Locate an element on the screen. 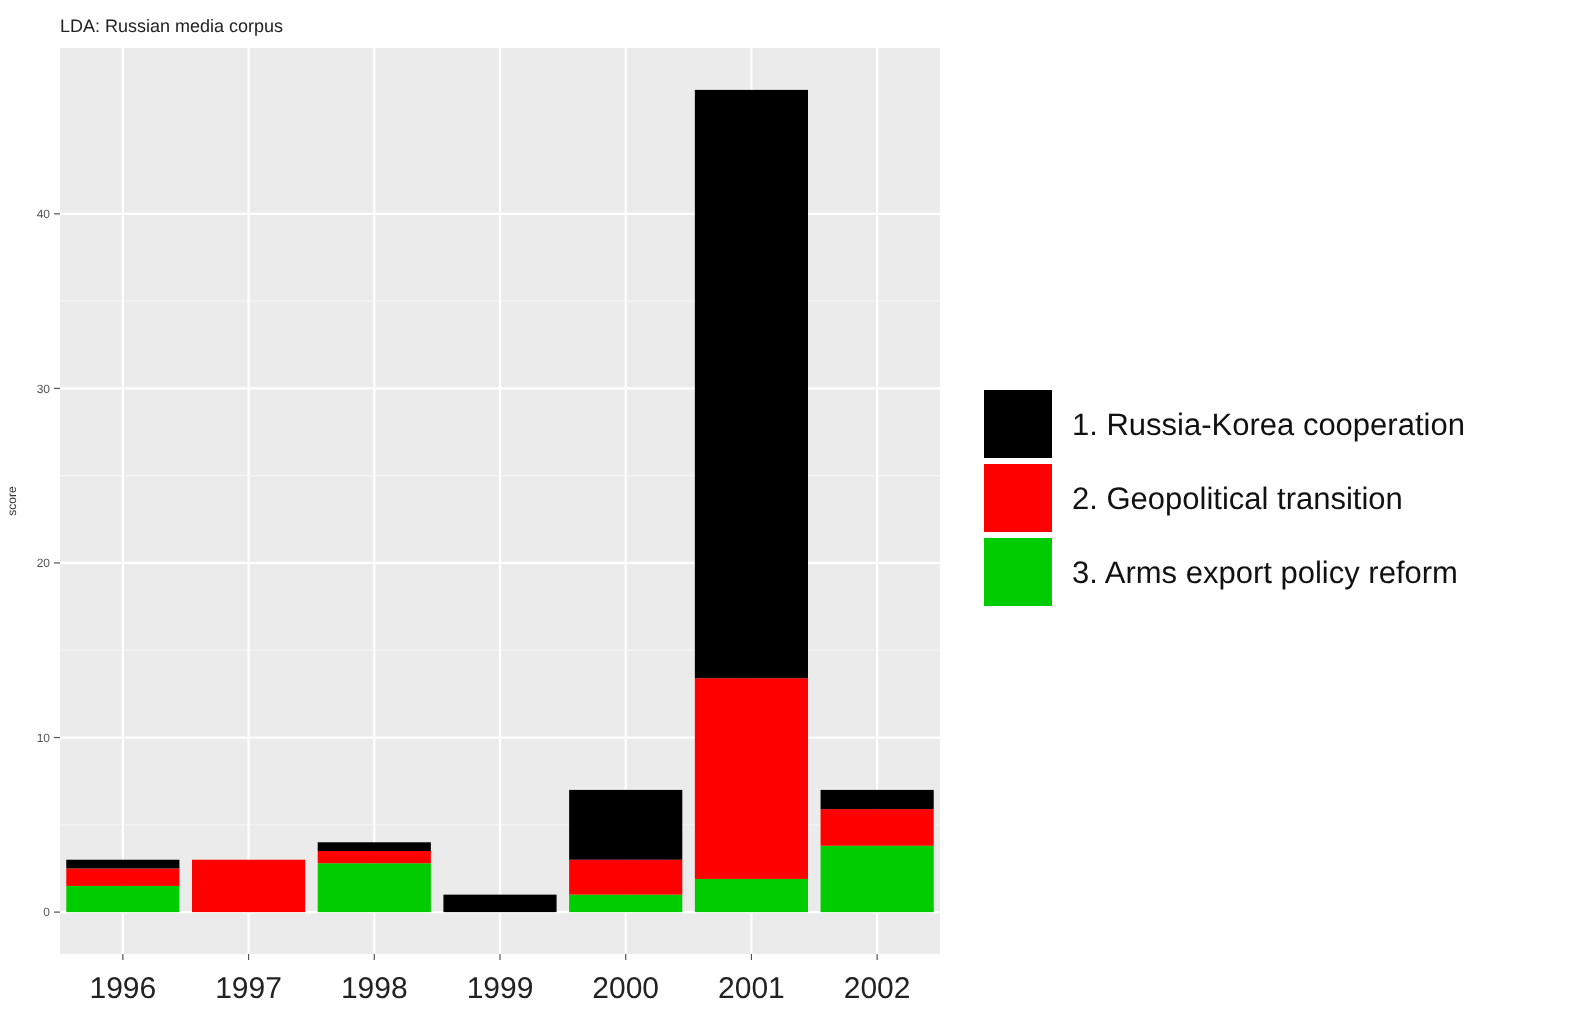  x-tick-label: 1999 is located at coordinates (500, 989).